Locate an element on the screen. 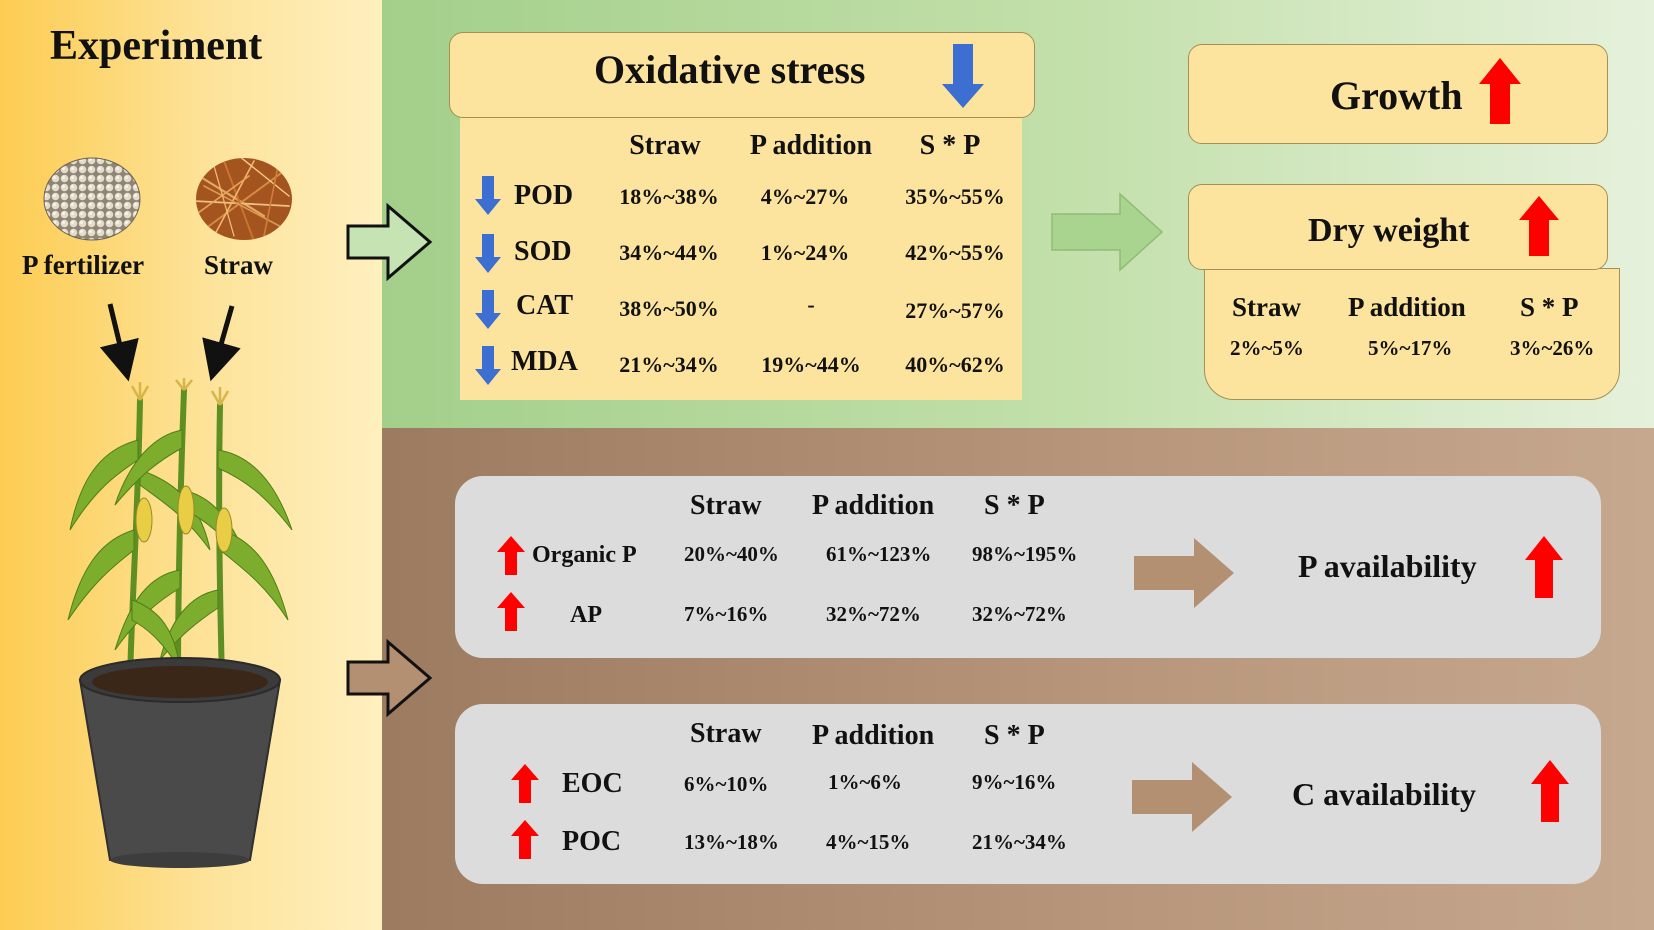  p-availability-box is located at coordinates (1028, 567).